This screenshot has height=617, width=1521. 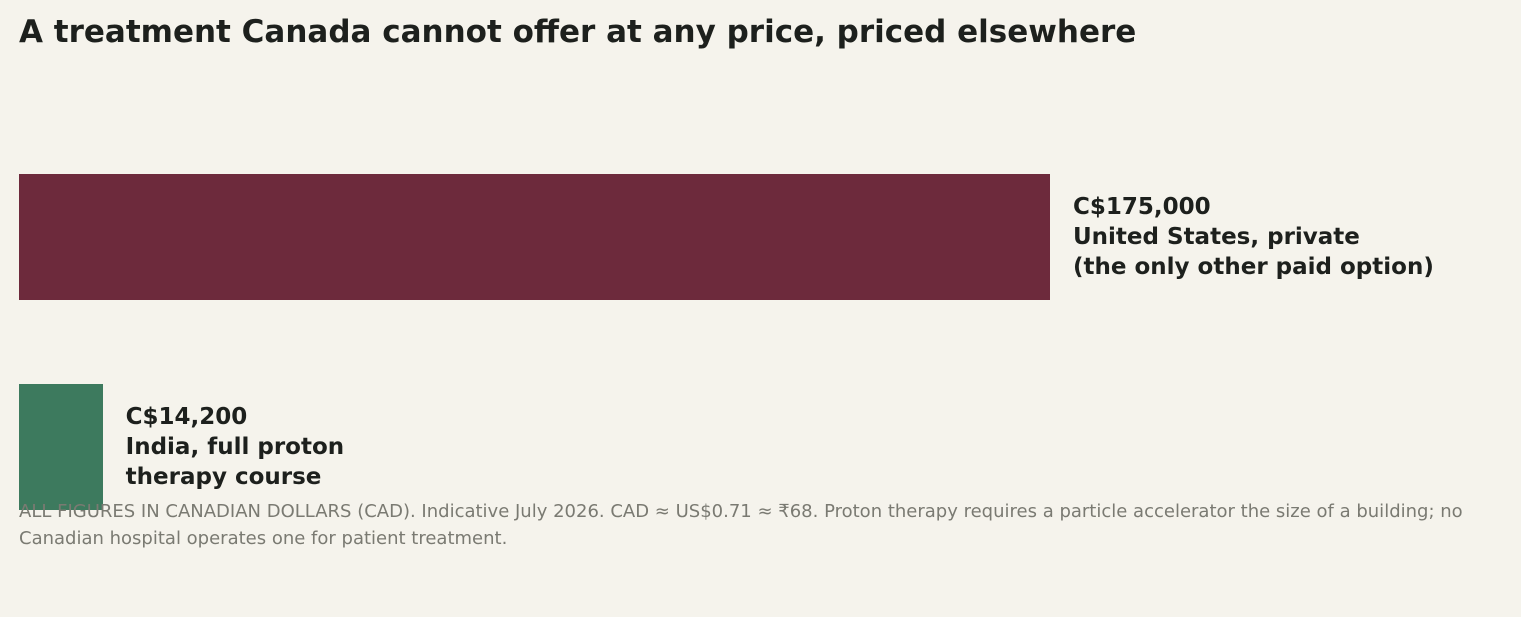 What do you see at coordinates (186, 417) in the screenshot?
I see `value-label: C$14,200` at bounding box center [186, 417].